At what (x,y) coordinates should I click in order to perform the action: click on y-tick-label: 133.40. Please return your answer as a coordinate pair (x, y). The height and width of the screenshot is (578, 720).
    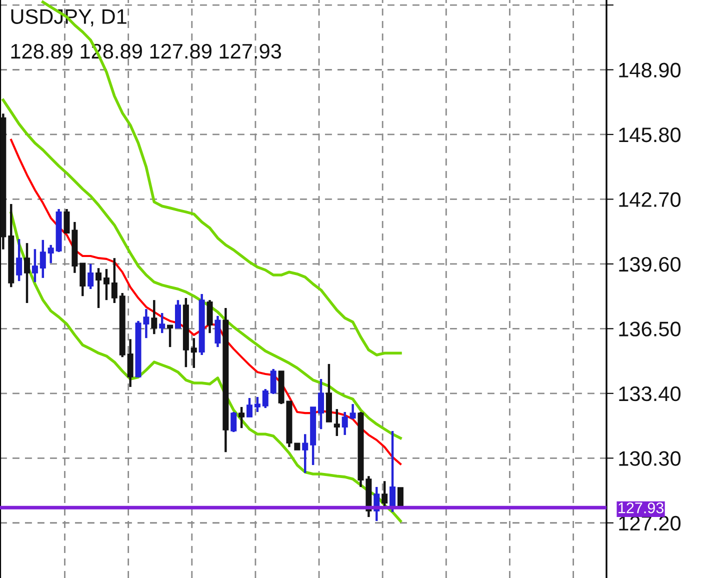
    Looking at the image, I should click on (650, 394).